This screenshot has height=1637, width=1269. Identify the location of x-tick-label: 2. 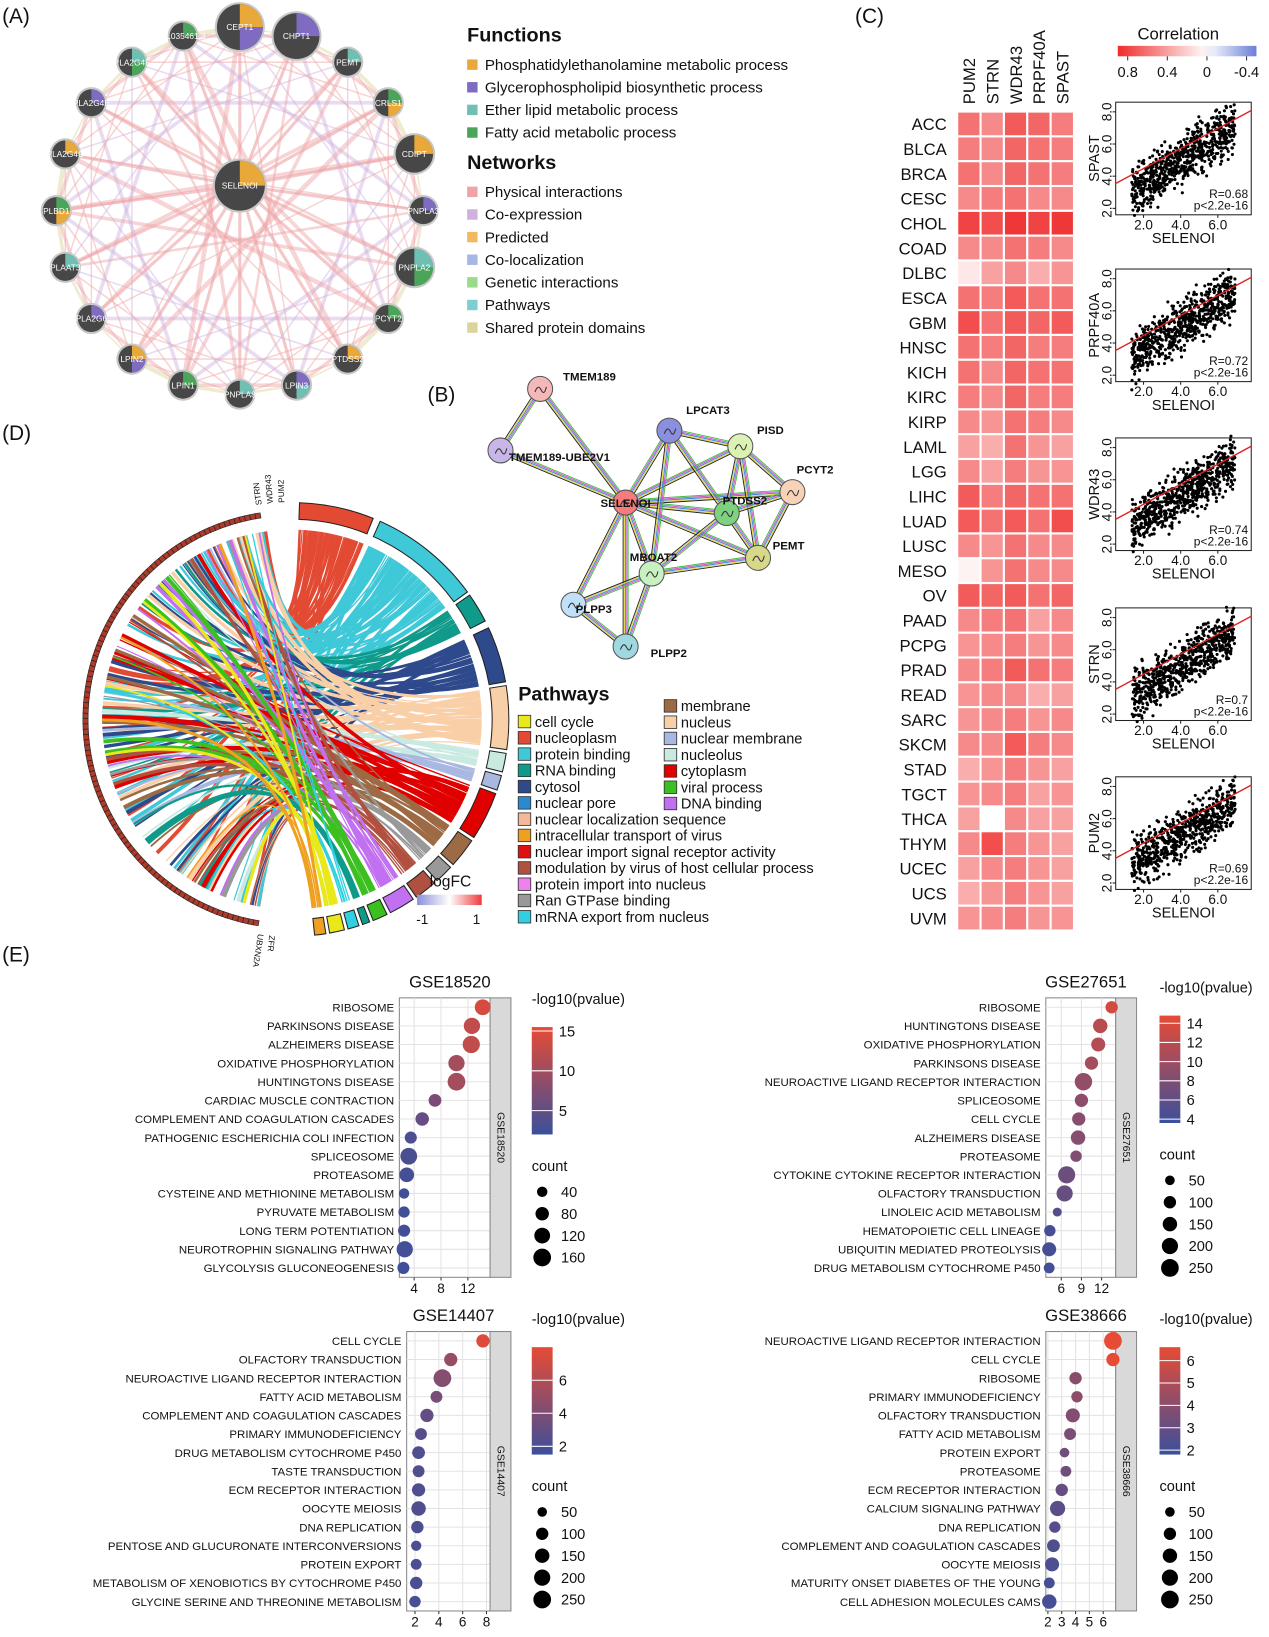
(415, 1622).